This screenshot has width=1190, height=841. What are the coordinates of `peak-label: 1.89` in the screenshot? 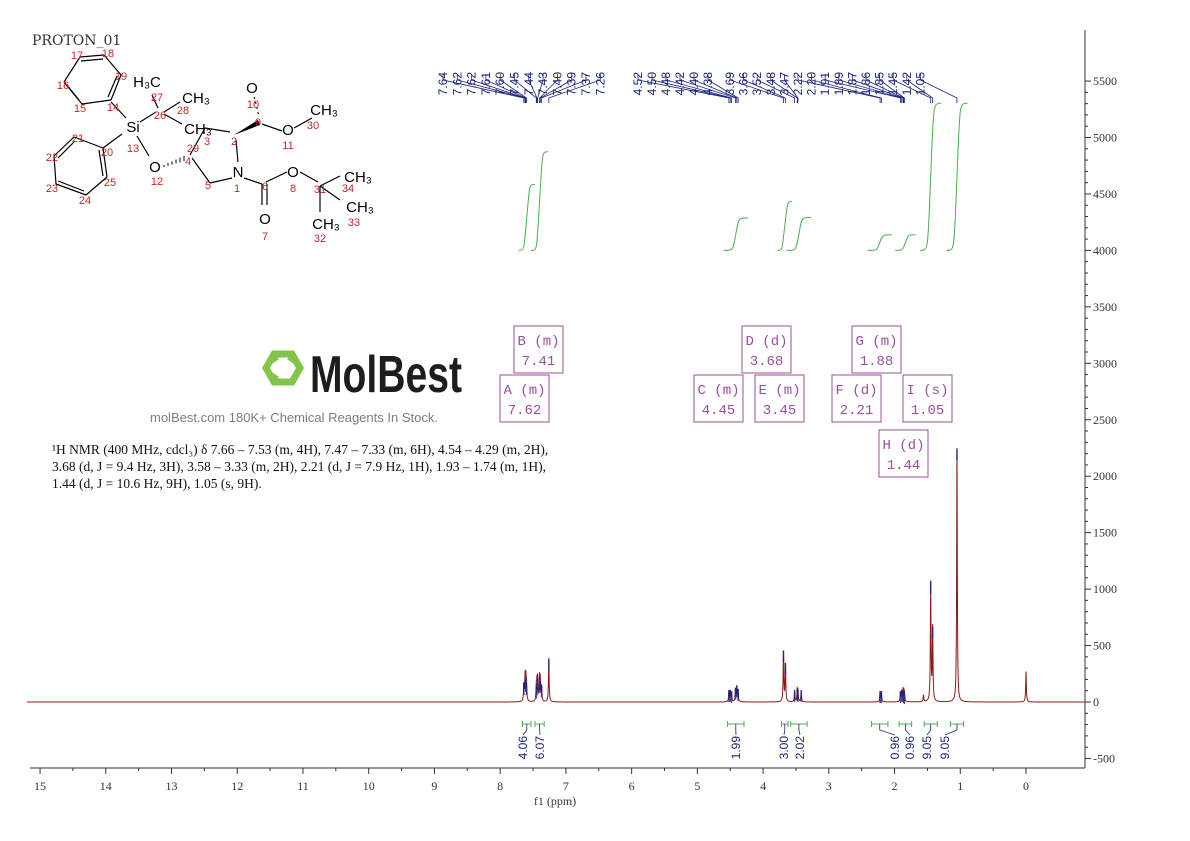 It's located at (839, 84).